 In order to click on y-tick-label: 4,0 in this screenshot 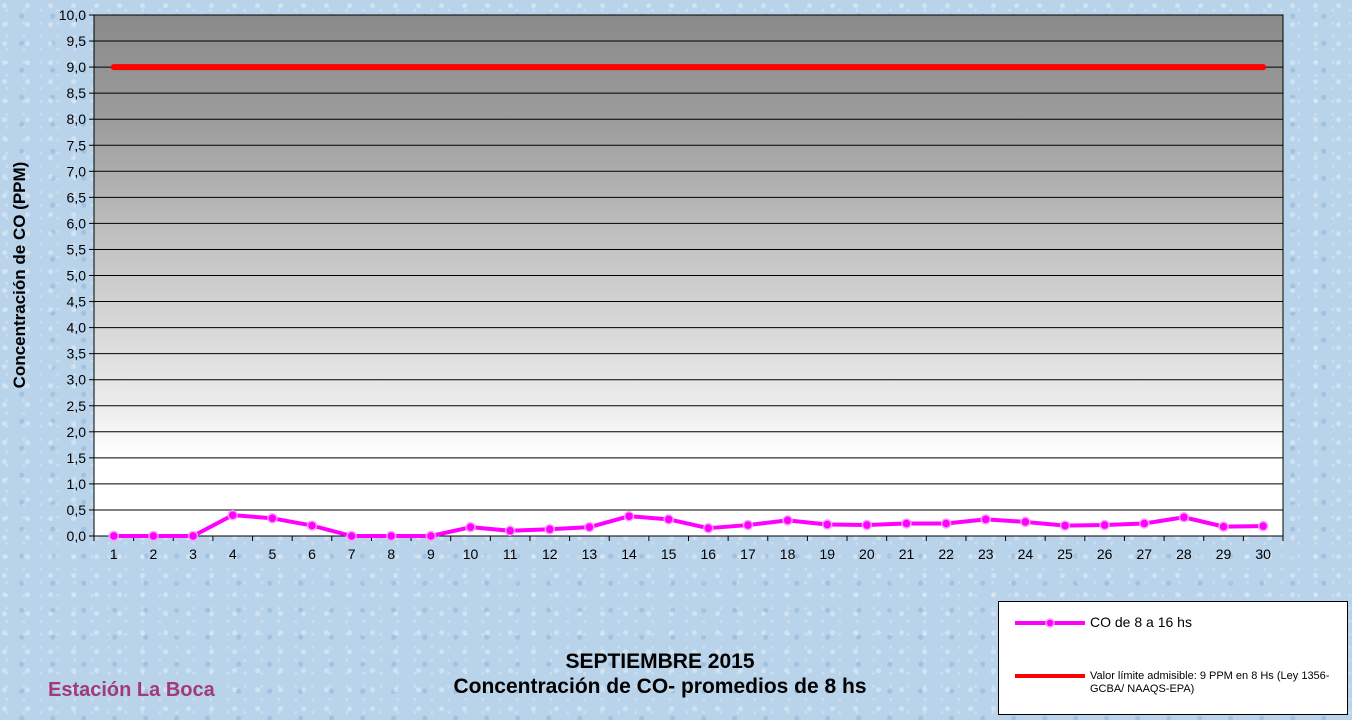, I will do `click(77, 328)`.